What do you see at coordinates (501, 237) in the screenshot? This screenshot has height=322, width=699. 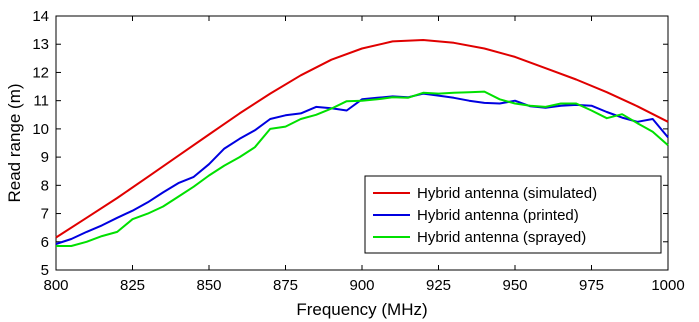 I see `legend-label: Hybrid antenna (sprayed)` at bounding box center [501, 237].